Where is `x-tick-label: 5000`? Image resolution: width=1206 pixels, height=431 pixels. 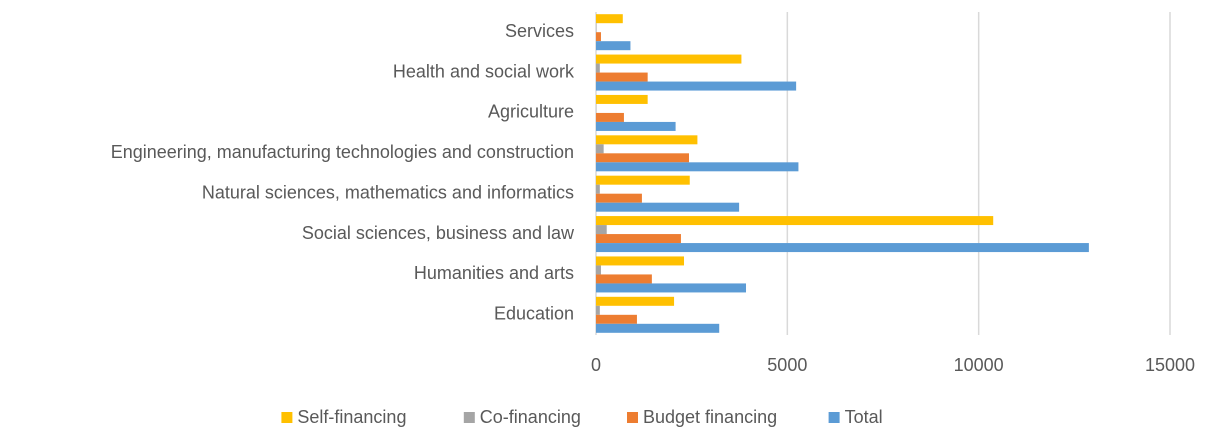 x-tick-label: 5000 is located at coordinates (787, 365).